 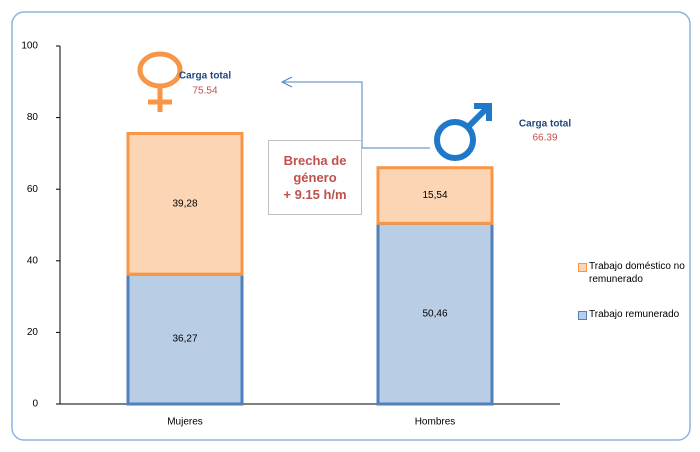 I want to click on y-tick-label: 100, so click(x=29, y=46).